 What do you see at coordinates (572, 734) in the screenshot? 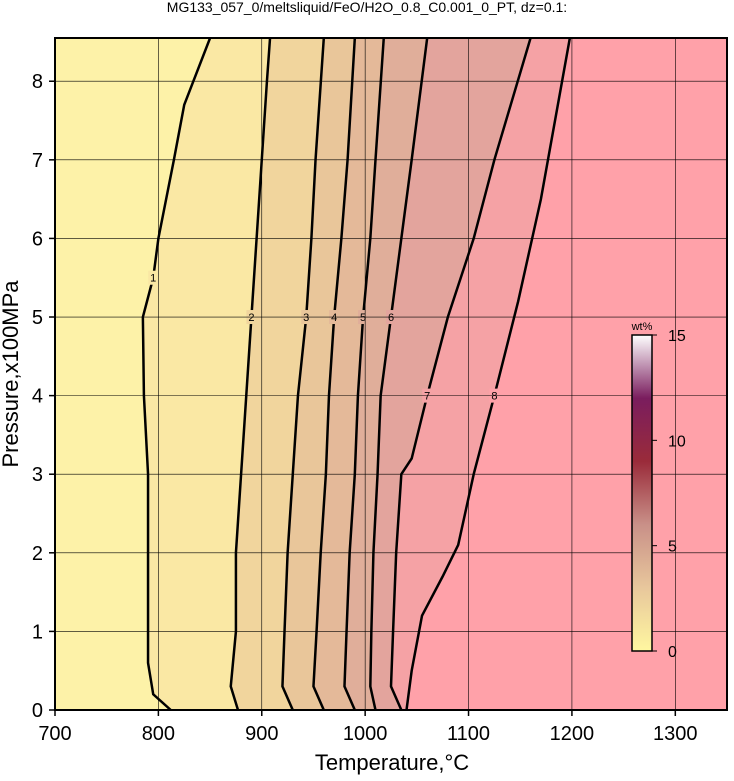
I see `x-tick-label: 1200` at bounding box center [572, 734].